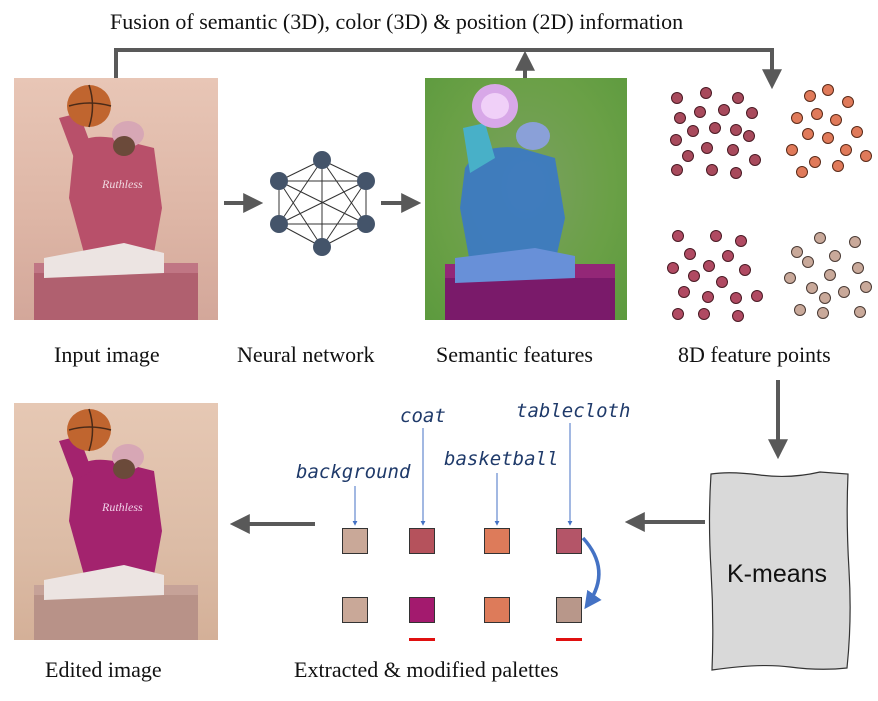 The height and width of the screenshot is (701, 878). I want to click on kmeans-box, so click(779, 571).